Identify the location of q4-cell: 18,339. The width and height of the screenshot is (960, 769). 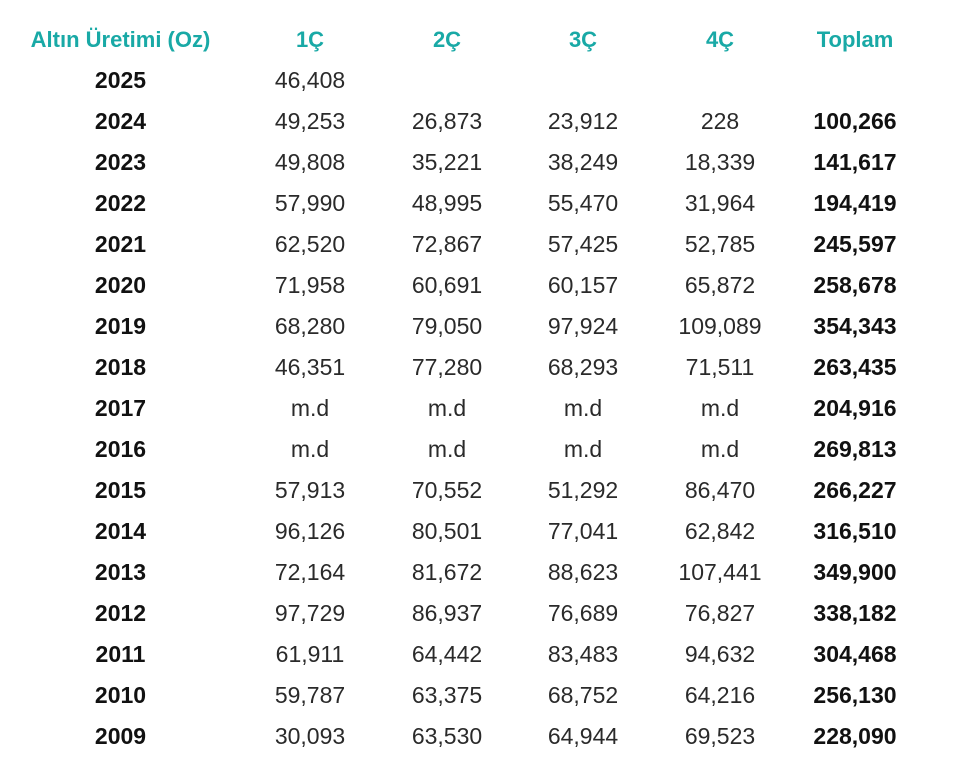
(720, 162).